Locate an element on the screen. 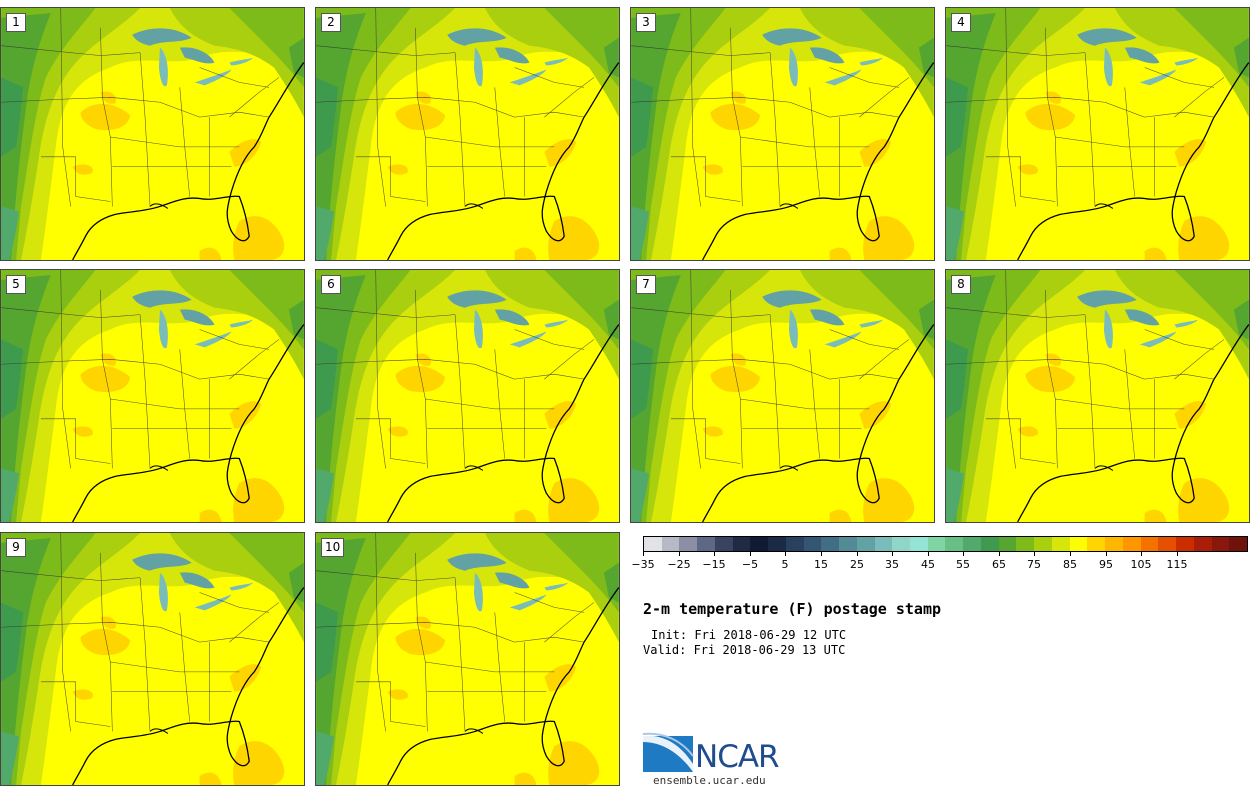 The width and height of the screenshot is (1260, 788). ncar-logo-icon is located at coordinates (668, 752).